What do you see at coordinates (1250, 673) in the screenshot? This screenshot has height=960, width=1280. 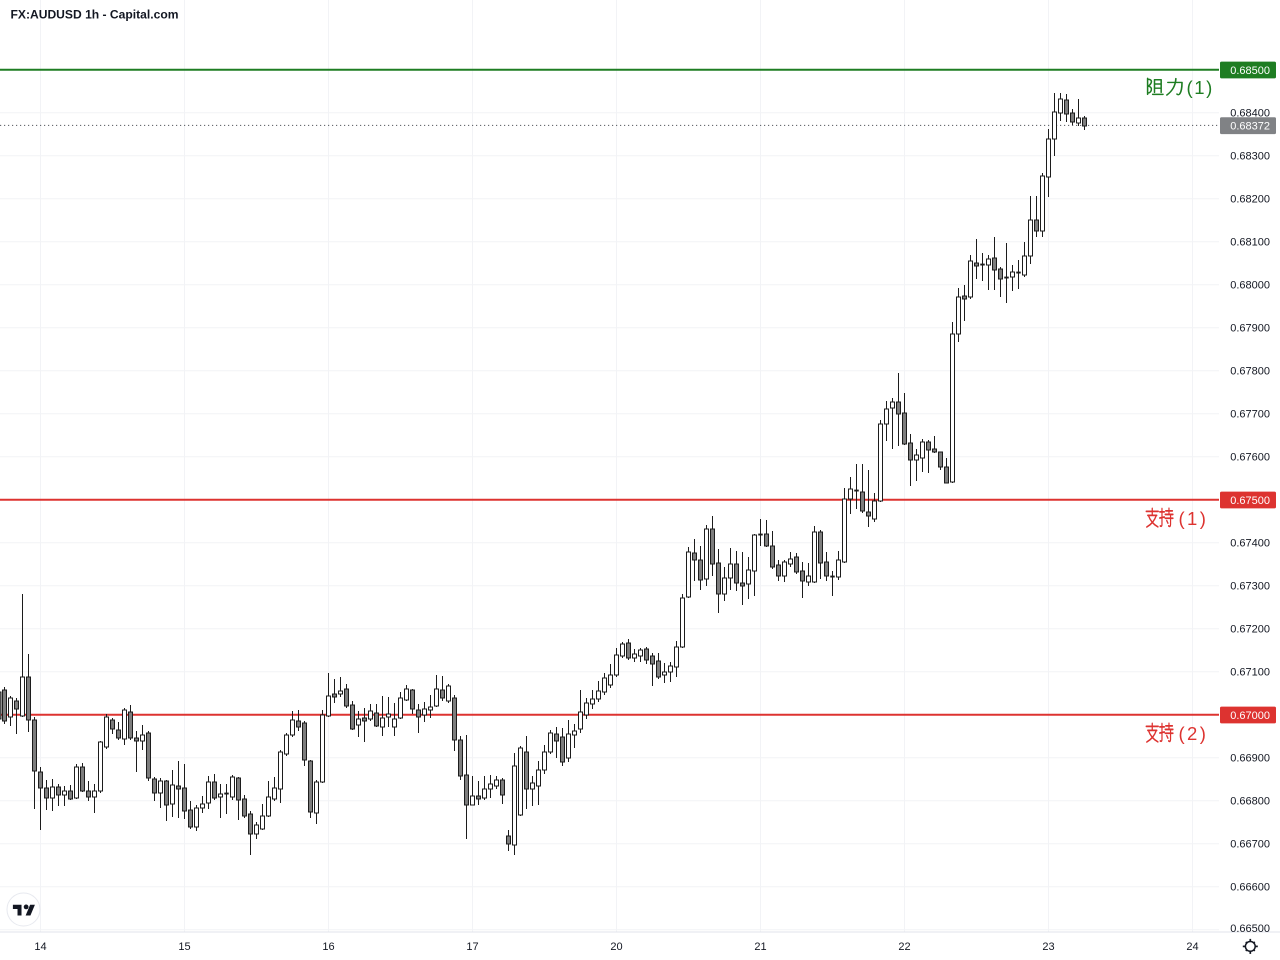 I see `svg-text: 0.67100` at bounding box center [1250, 673].